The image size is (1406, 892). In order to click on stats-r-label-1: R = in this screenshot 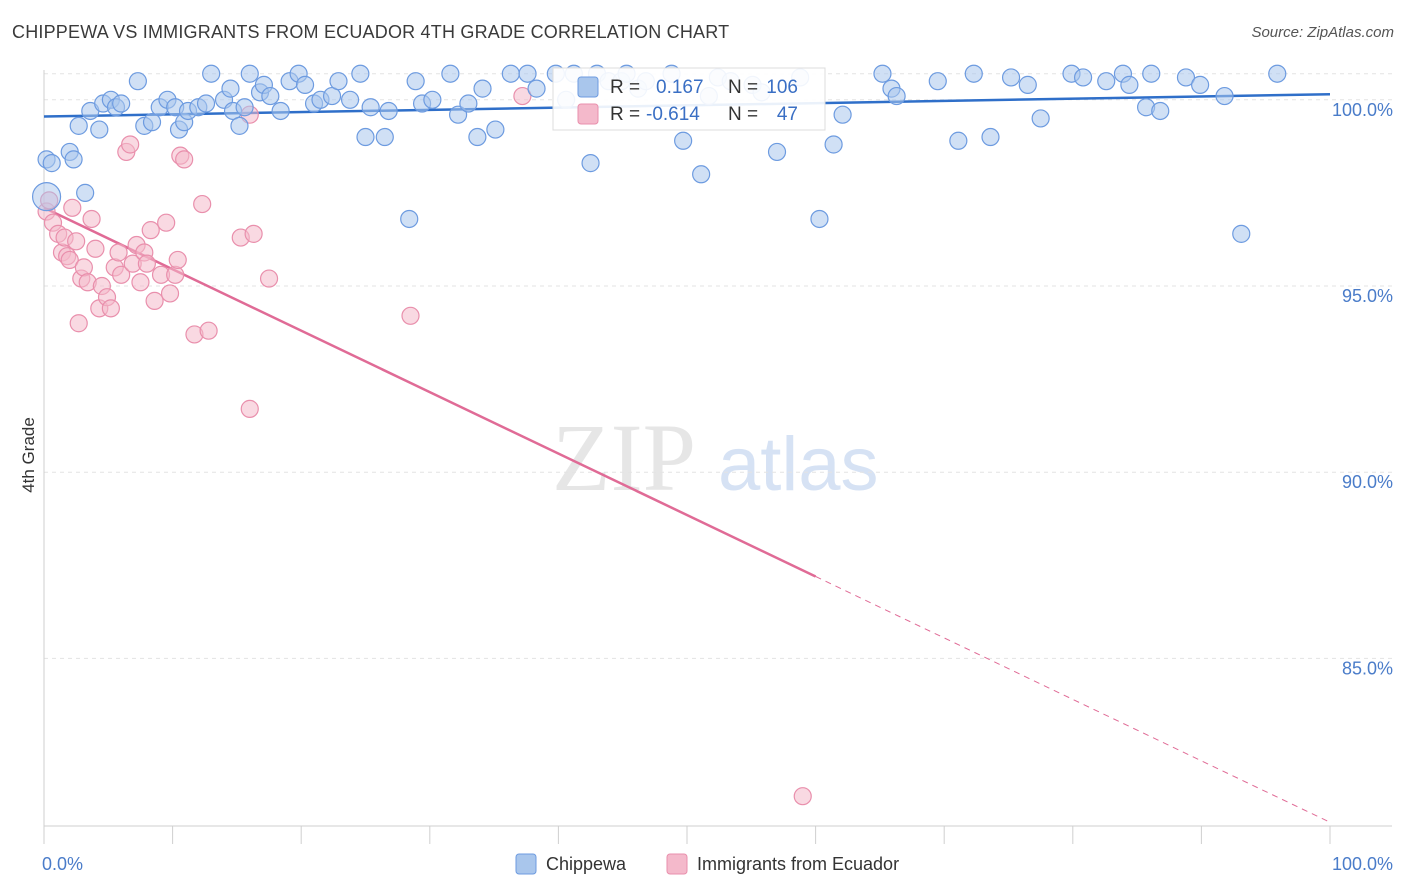, I will do `click(625, 87)`.